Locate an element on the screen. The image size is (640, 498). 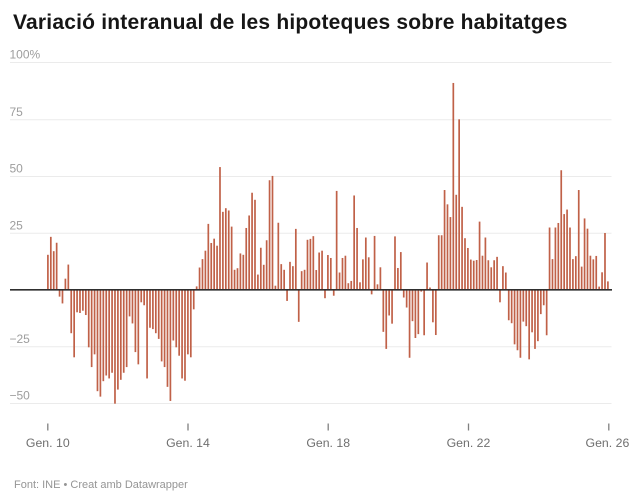
svg-text: 100% is located at coordinates (25, 55).